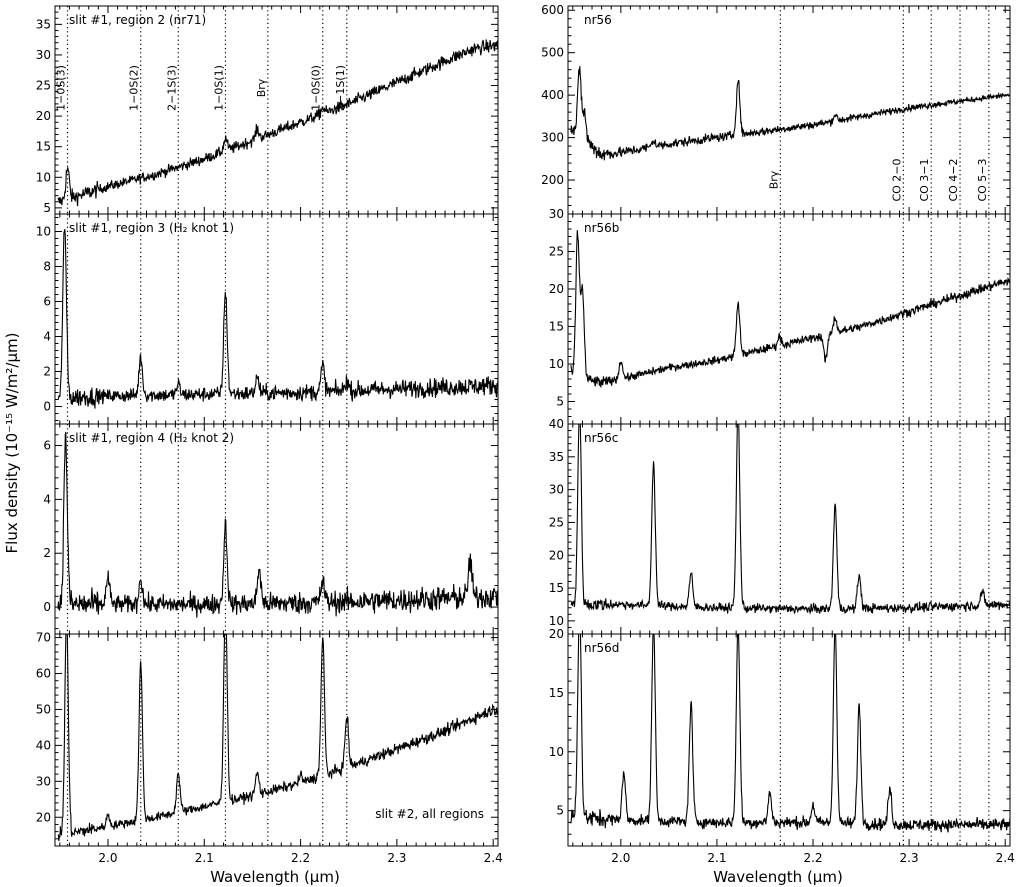  I want to click on panel-label: slit #1, region 4 (H₂ knot 2), so click(151, 438).